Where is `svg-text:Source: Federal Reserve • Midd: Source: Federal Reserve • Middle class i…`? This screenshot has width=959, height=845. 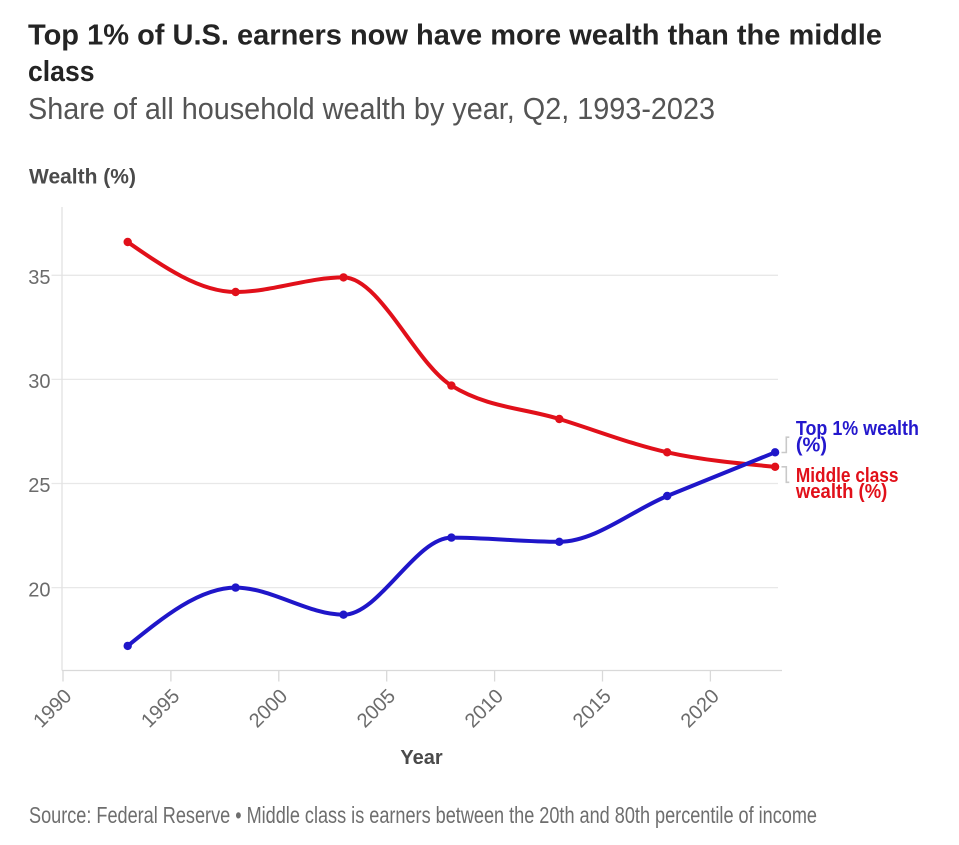 svg-text:Source: Federal Reserve • Midd: Source: Federal Reserve • Middle class i… is located at coordinates (423, 815).